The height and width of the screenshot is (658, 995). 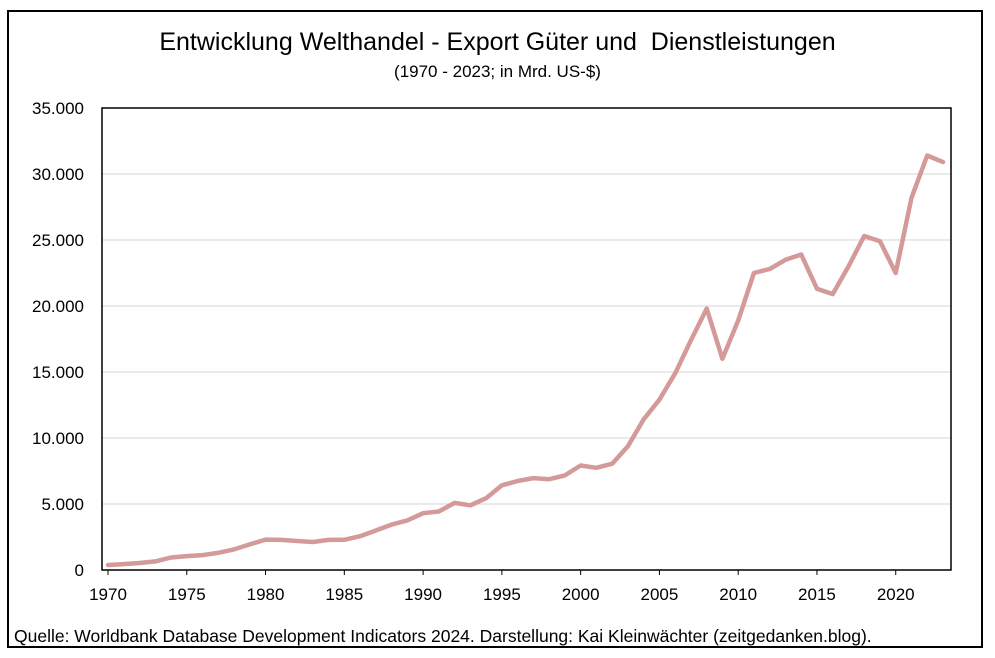 I want to click on data-point-2003, so click(x=628, y=446).